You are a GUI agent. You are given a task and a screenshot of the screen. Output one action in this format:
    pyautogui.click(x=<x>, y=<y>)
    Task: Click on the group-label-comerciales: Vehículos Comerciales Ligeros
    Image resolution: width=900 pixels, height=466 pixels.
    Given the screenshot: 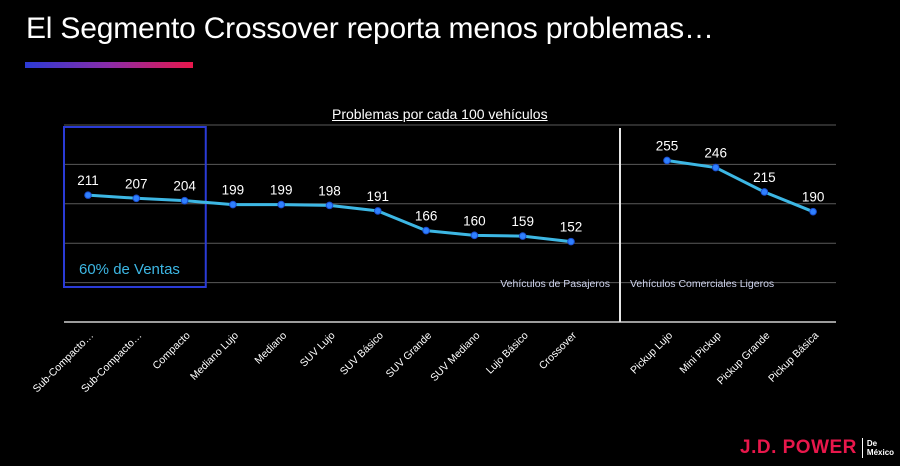 What is the action you would take?
    pyautogui.click(x=702, y=284)
    